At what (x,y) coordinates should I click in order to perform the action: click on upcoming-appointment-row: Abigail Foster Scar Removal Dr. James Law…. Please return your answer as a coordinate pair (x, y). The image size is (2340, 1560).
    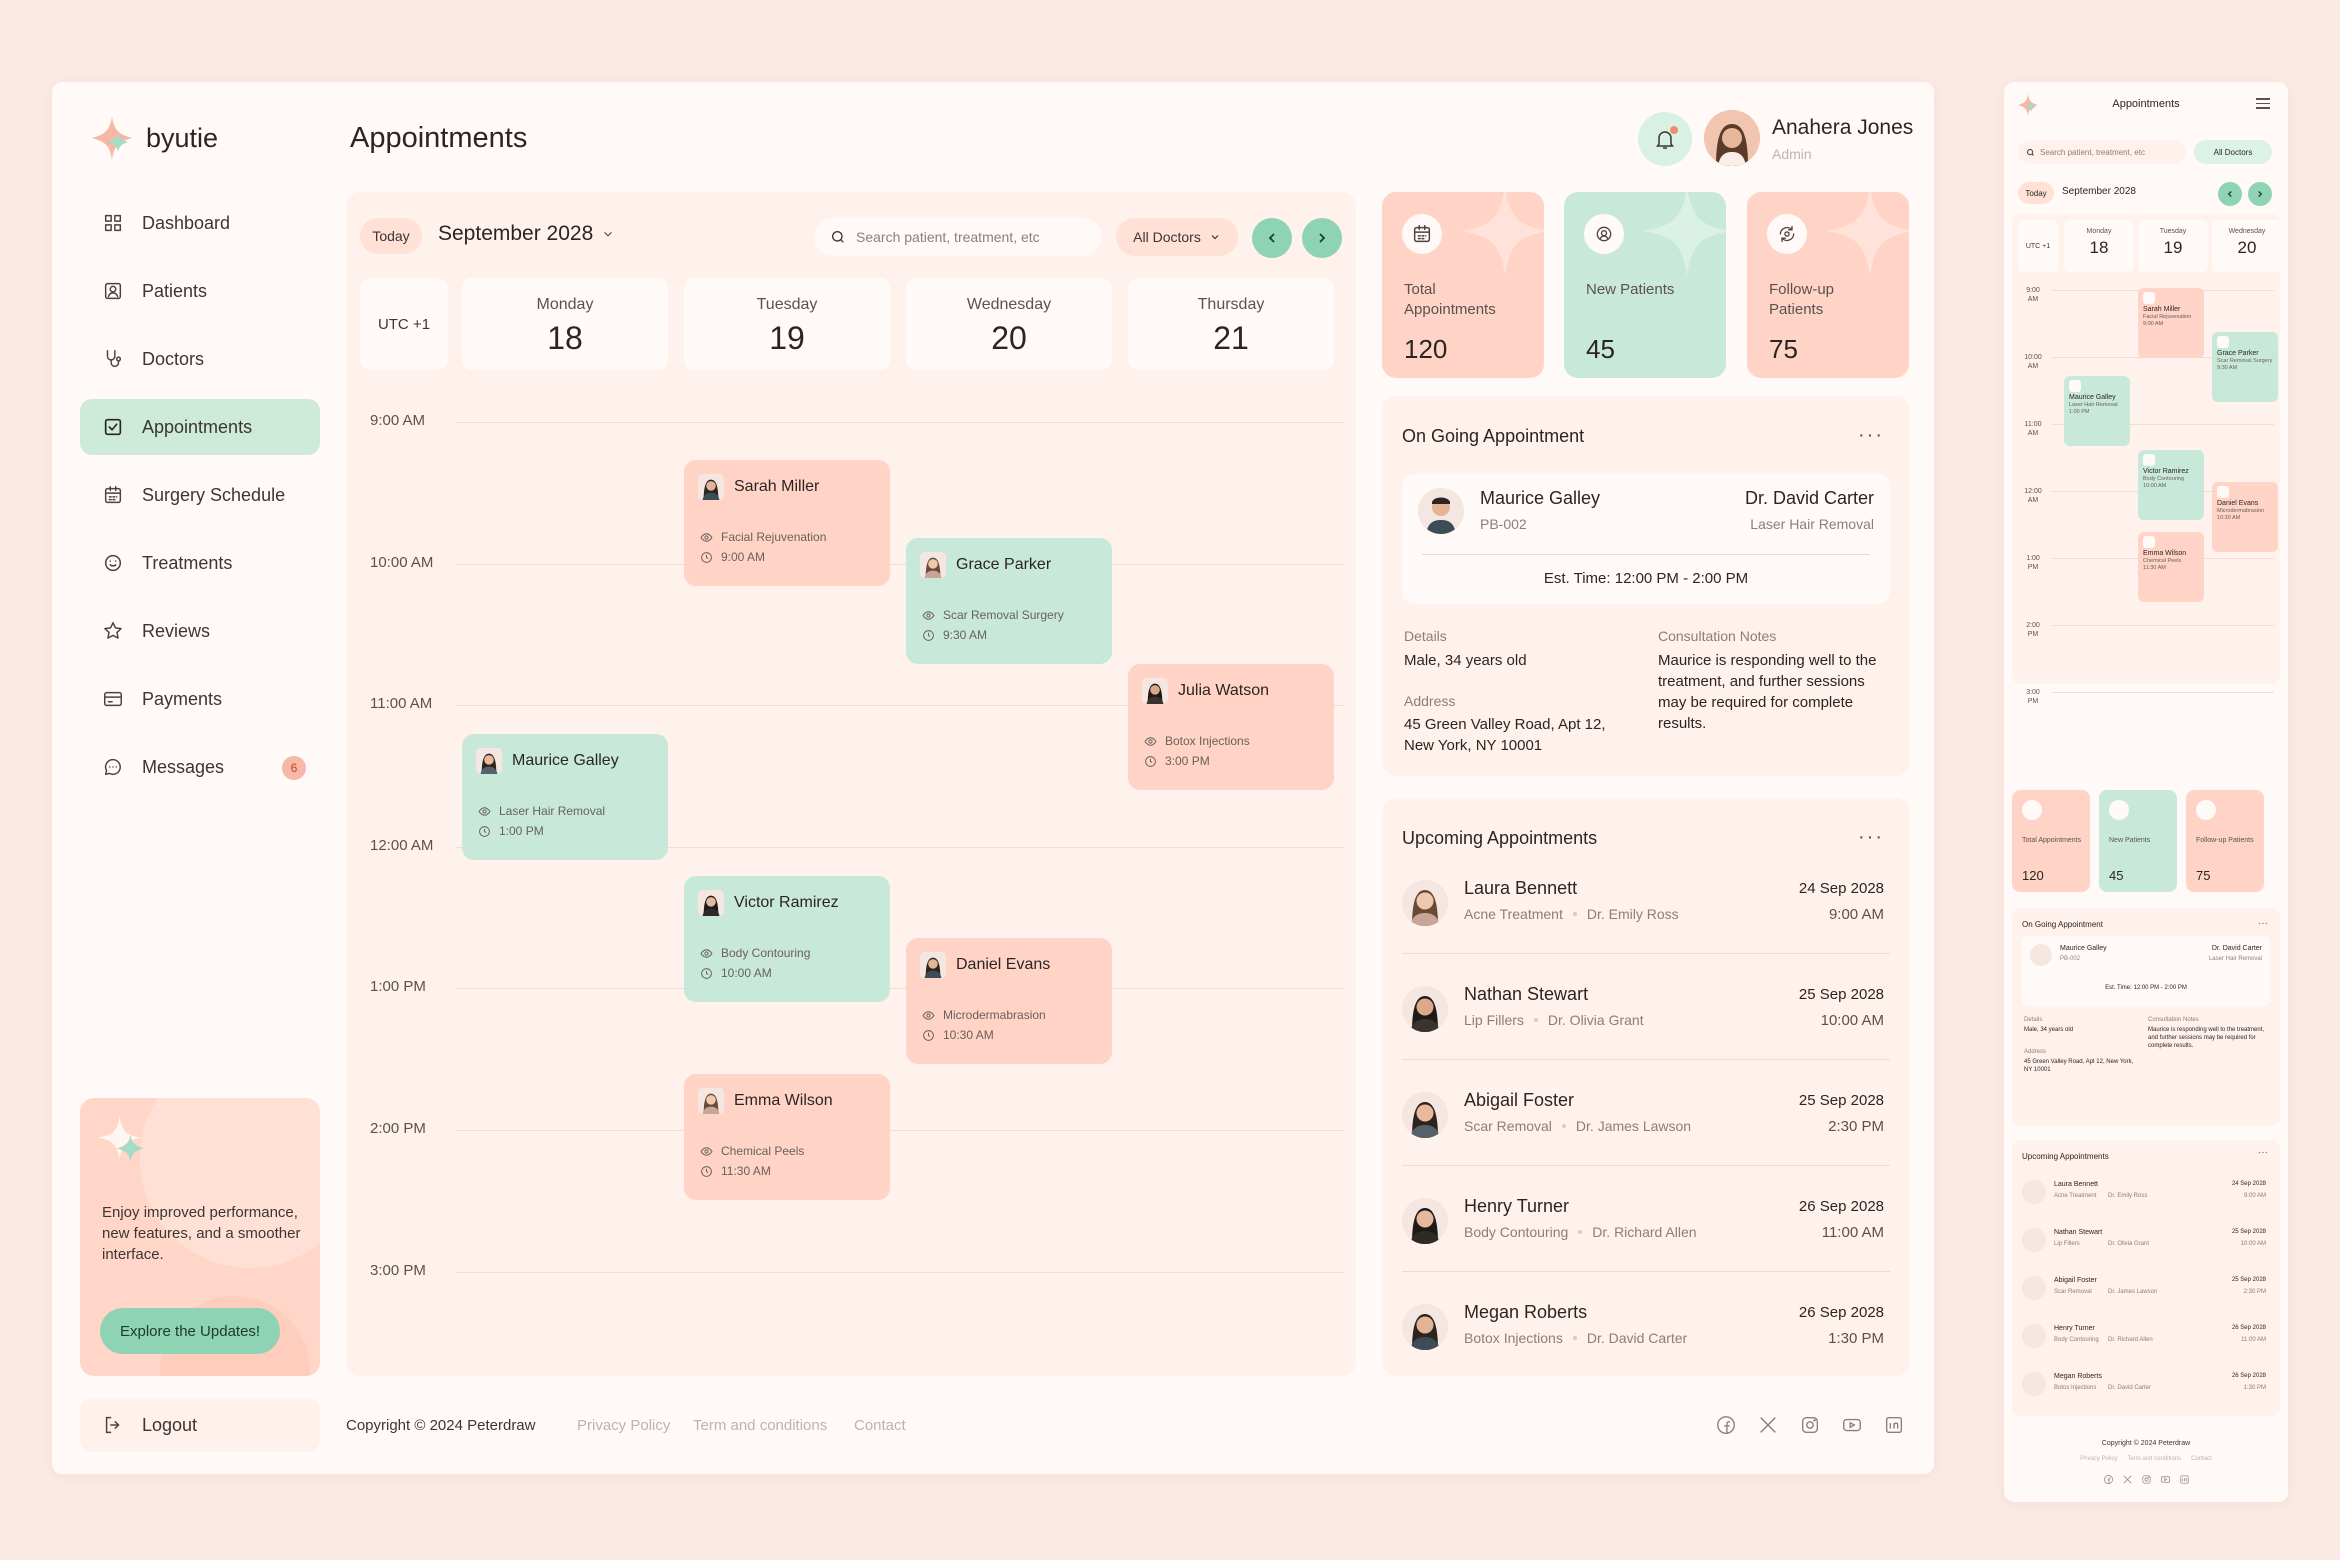
    Looking at the image, I should click on (1646, 1124).